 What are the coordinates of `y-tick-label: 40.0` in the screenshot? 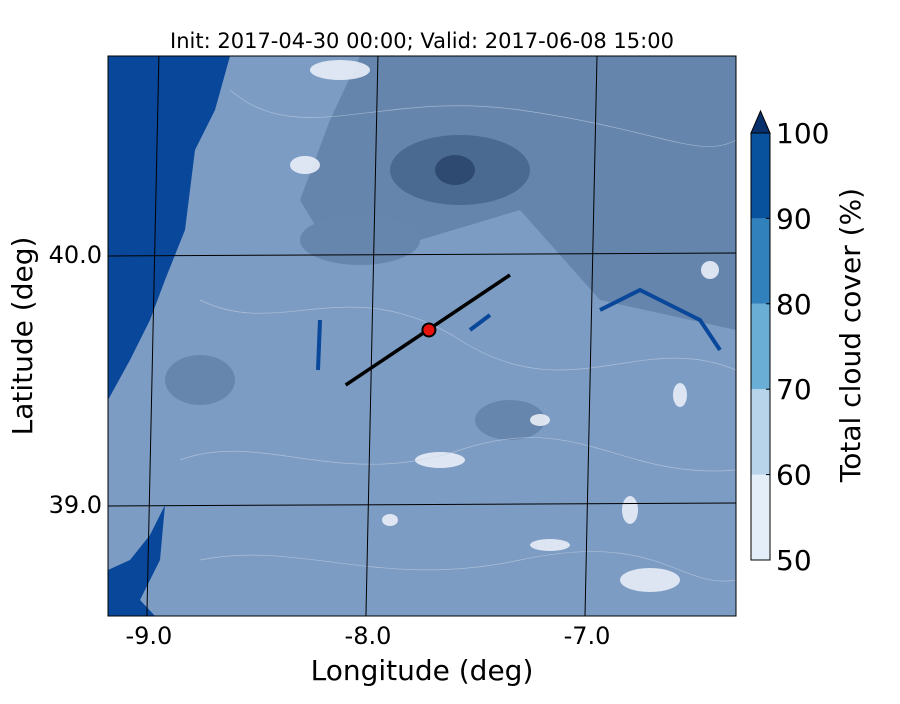 It's located at (75, 255).